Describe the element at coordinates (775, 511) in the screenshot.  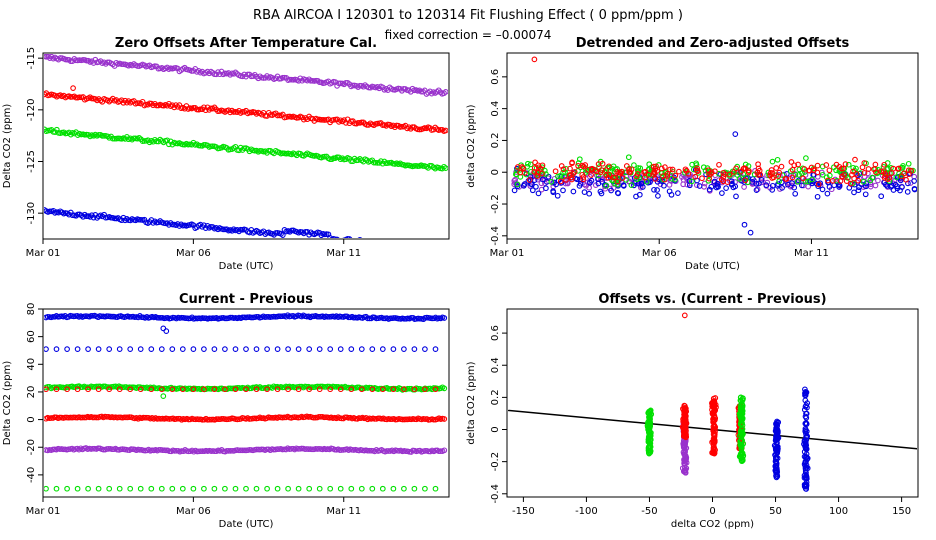
I see `x-tick-label: 50` at that location.